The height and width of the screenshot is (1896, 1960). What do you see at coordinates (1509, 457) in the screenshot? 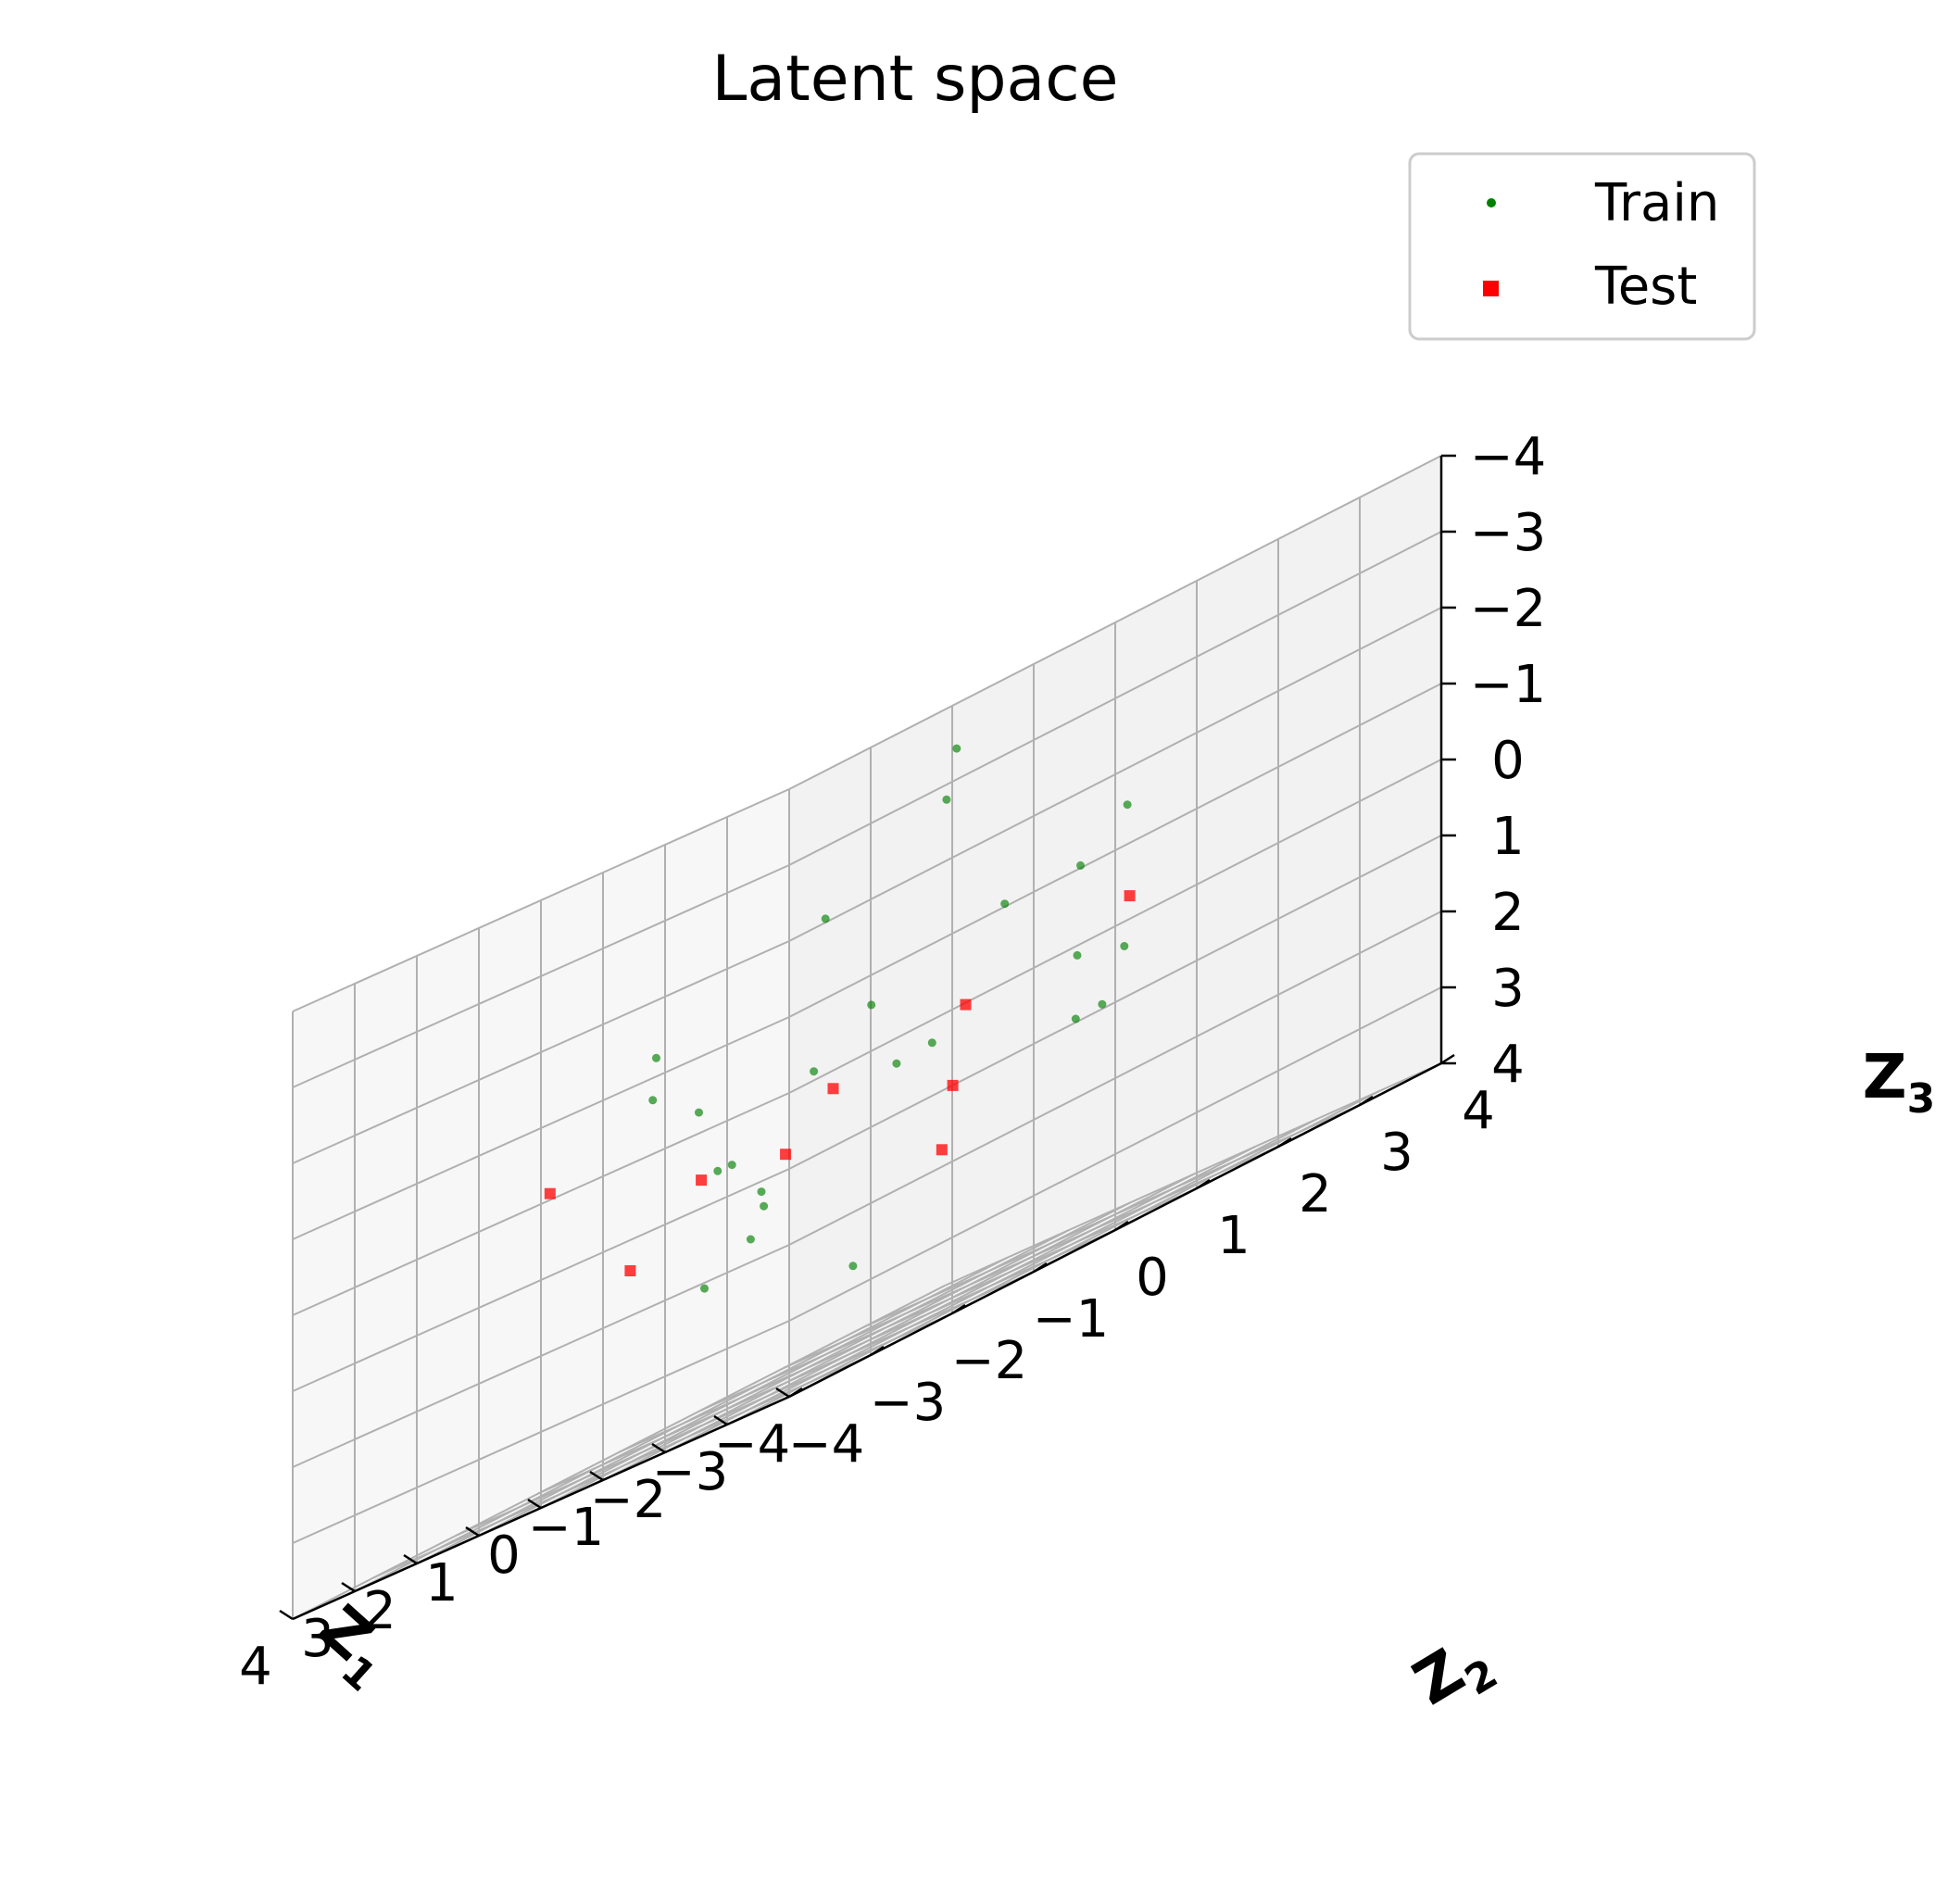
I see `z-tick-label: −4` at bounding box center [1509, 457].